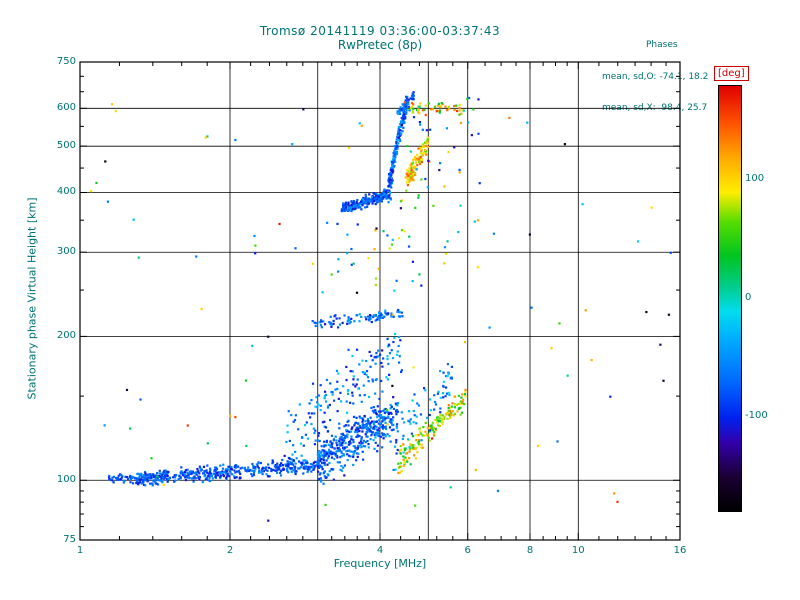  Describe the element at coordinates (380, 31) in the screenshot. I see `chart-title: Tromsø 20141119 03:36:00-03:37:43` at that location.